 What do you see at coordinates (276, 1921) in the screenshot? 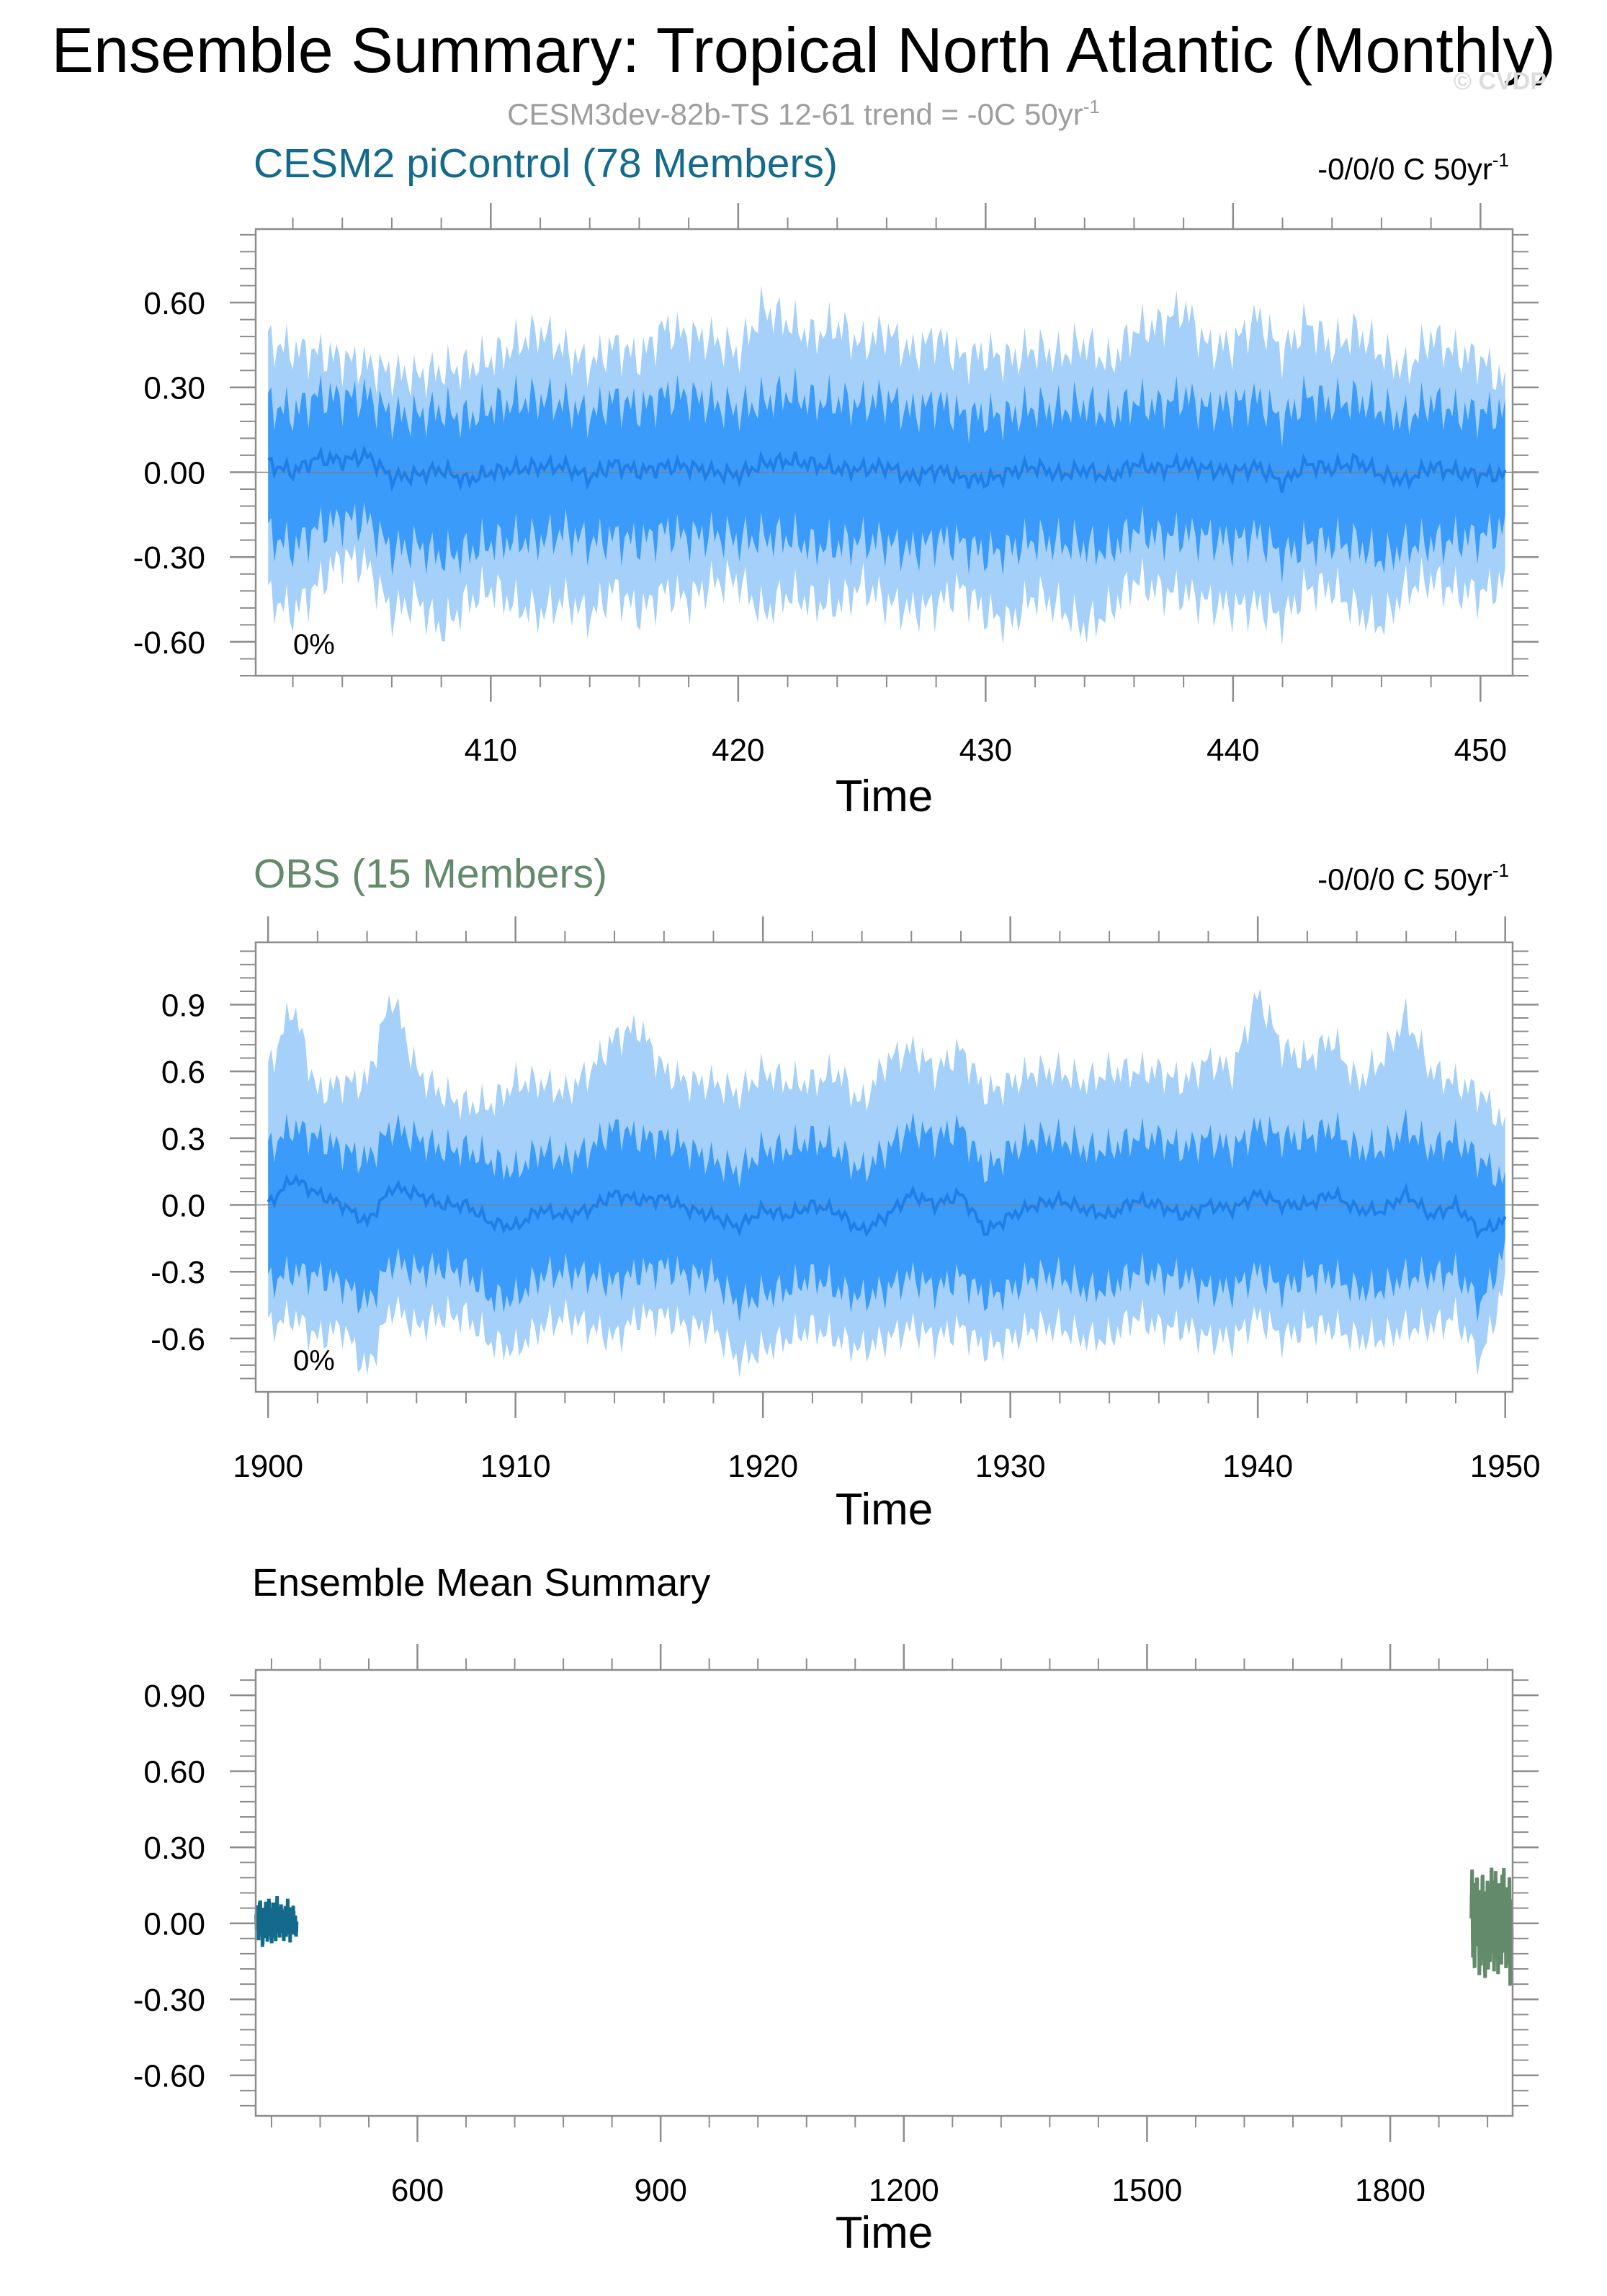
I see `series-cesm-line` at bounding box center [276, 1921].